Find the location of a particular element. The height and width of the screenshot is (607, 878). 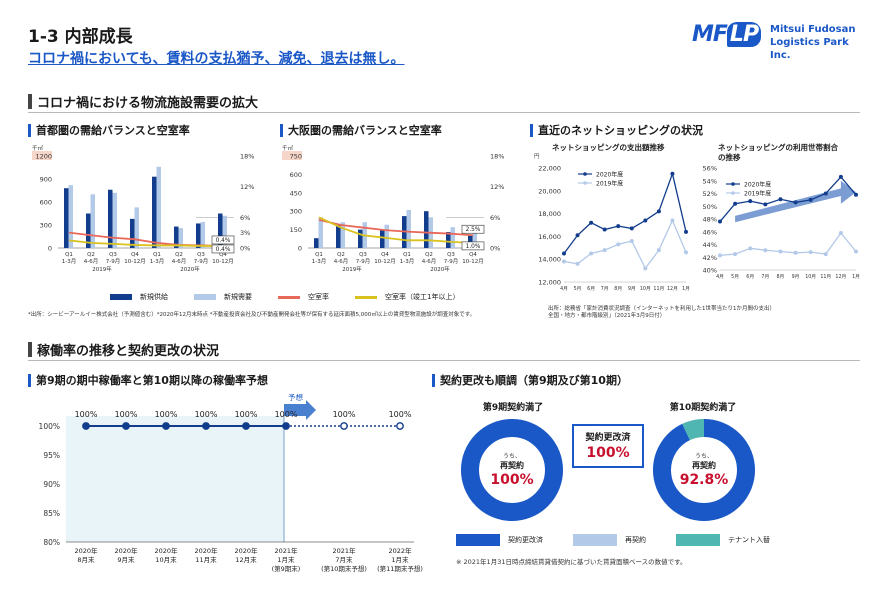

legend-recontract-label: 再契約 is located at coordinates (635, 540).